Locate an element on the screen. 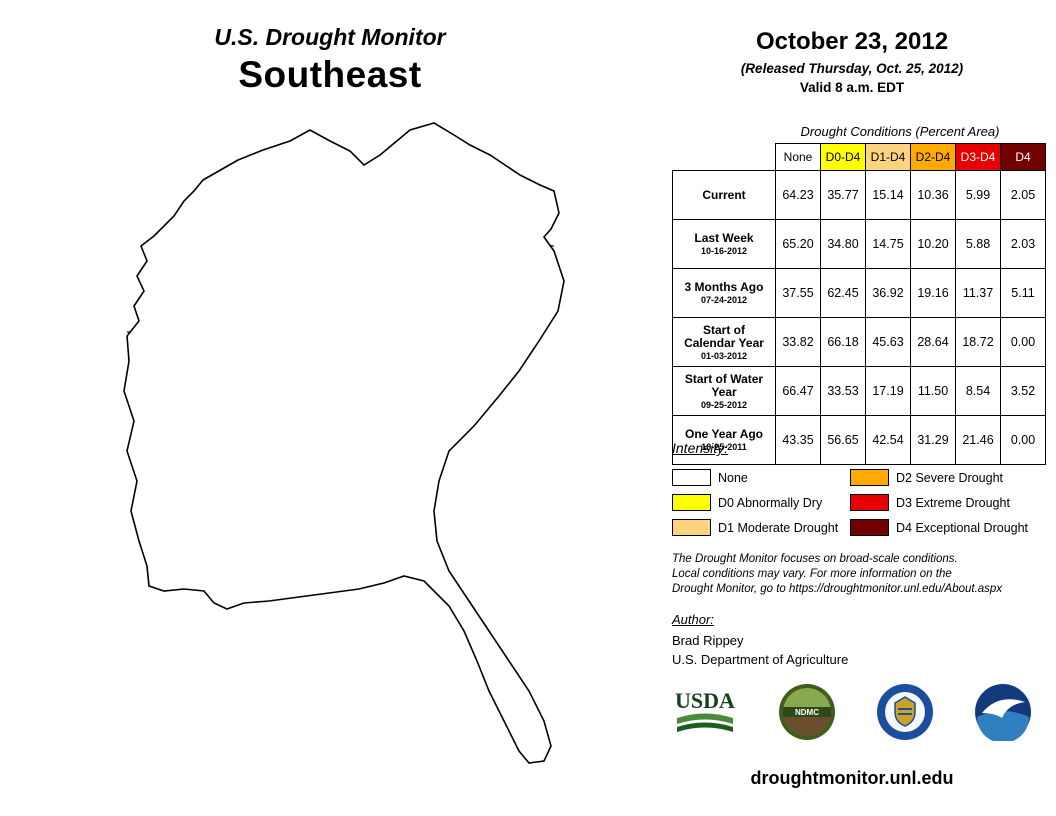  legend-swatch-d4 is located at coordinates (869, 527).